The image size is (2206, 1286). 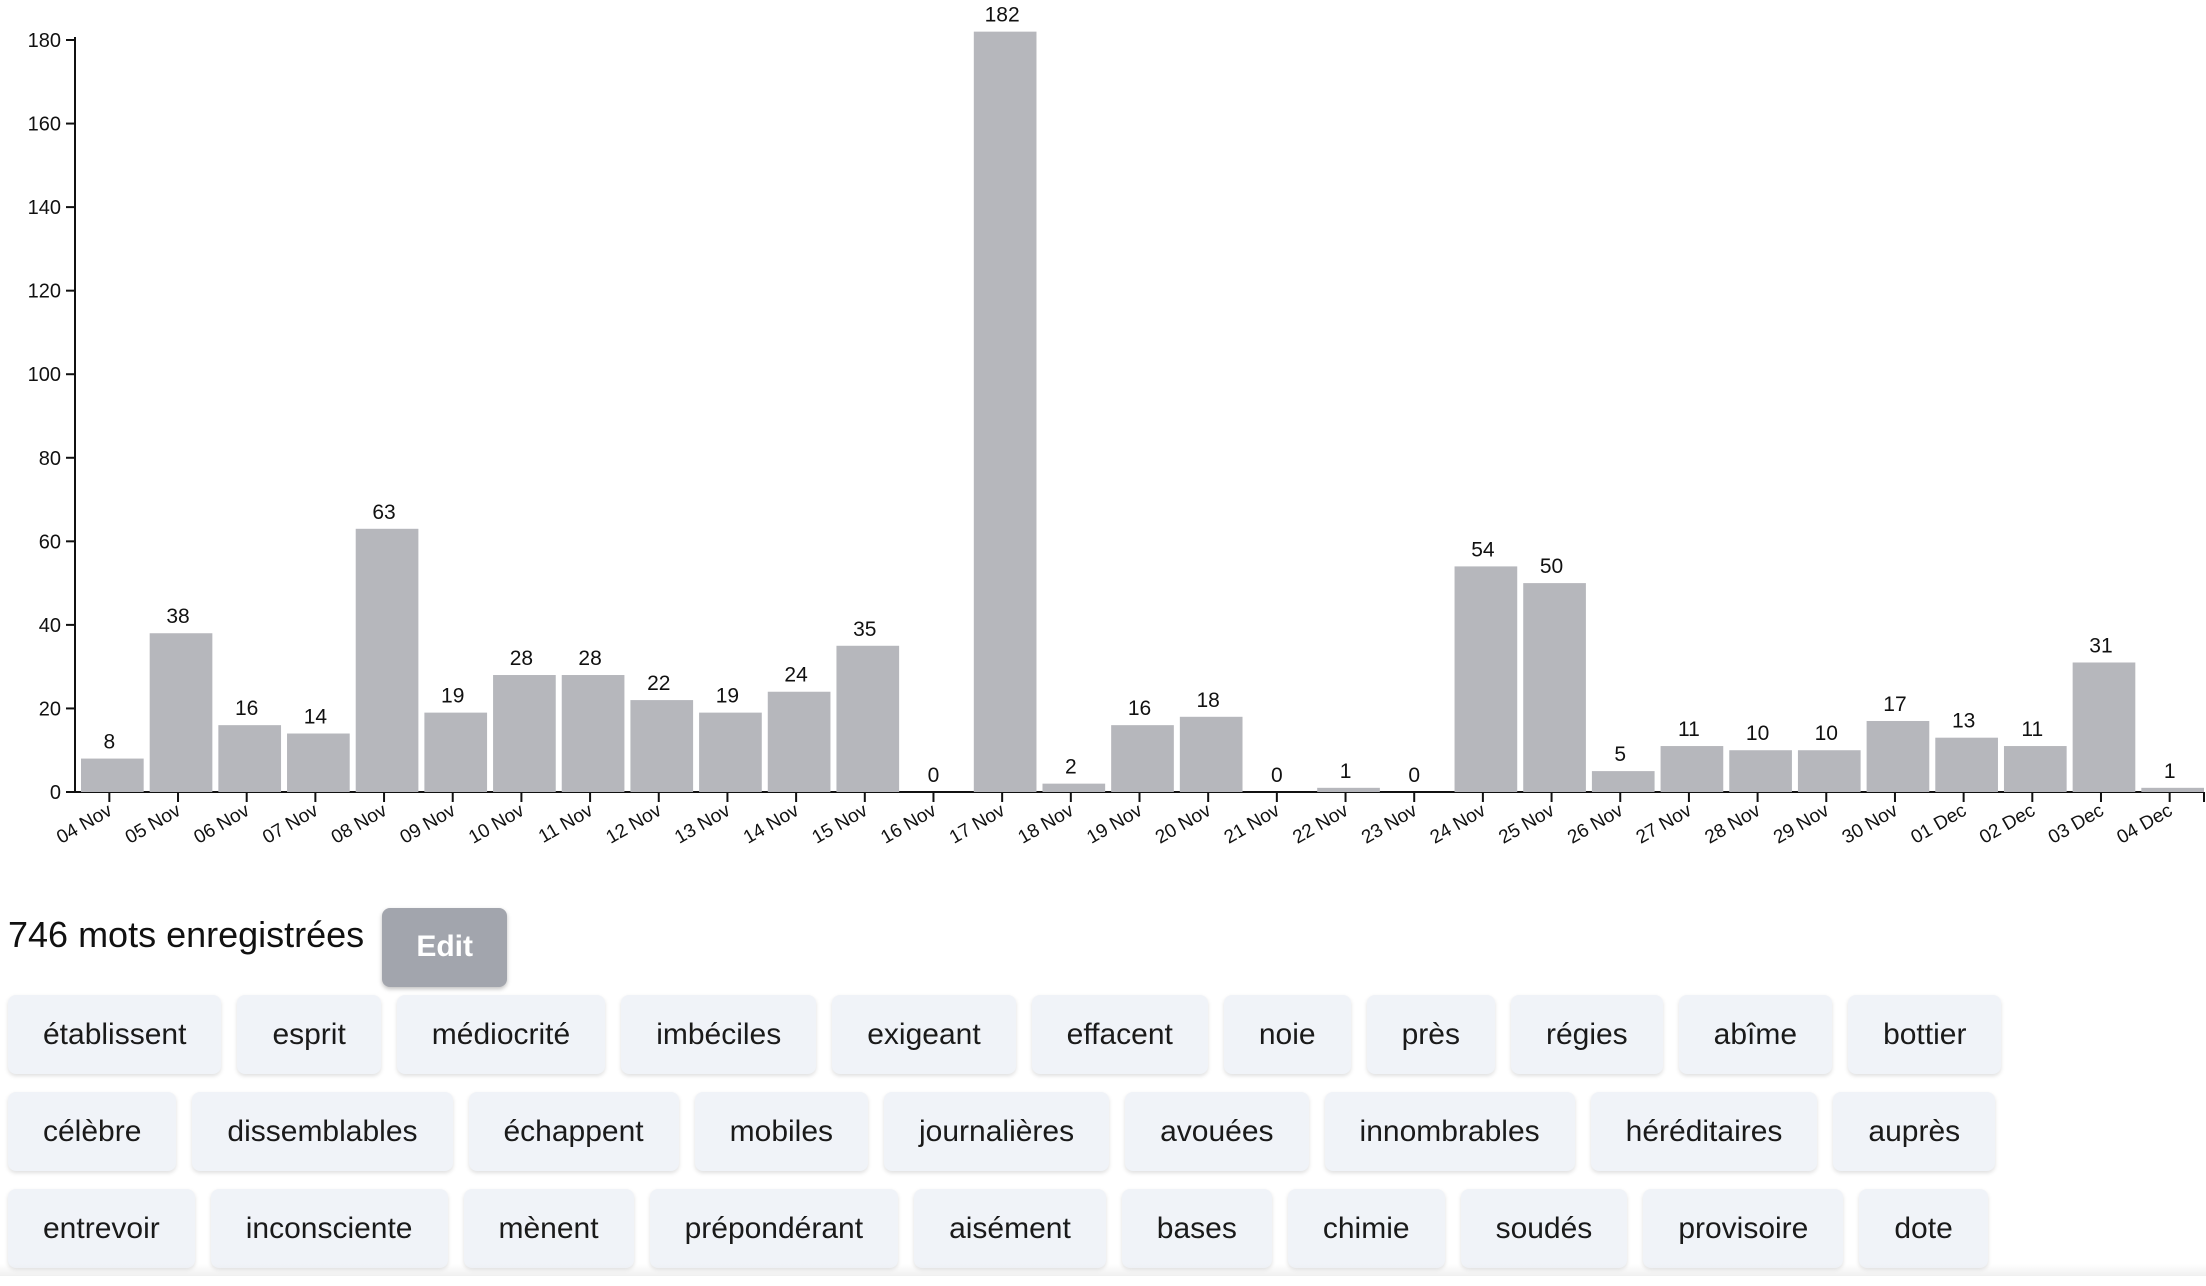 I want to click on edit-button: Edit, so click(x=445, y=947).